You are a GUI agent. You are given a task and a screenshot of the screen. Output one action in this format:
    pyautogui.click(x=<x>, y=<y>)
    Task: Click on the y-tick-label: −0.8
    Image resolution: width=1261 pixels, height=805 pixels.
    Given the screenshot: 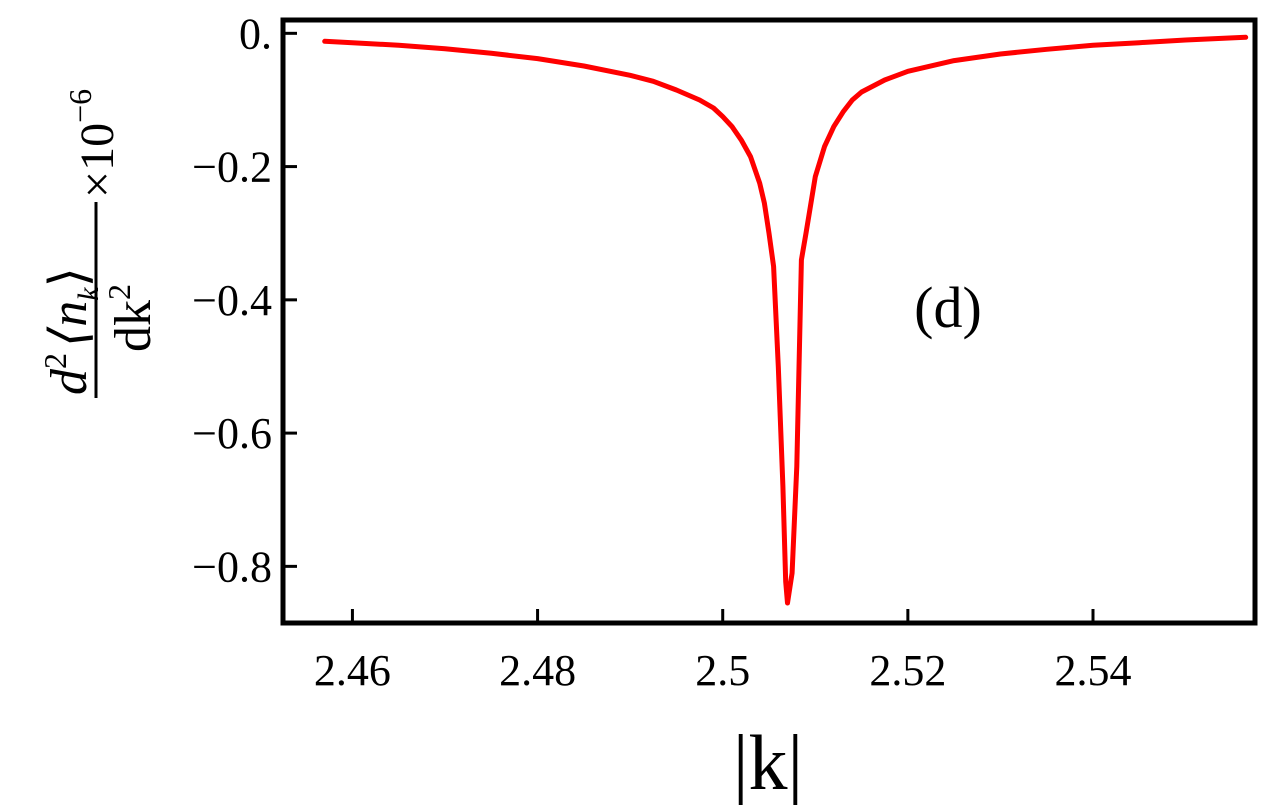 What is the action you would take?
    pyautogui.click(x=232, y=566)
    